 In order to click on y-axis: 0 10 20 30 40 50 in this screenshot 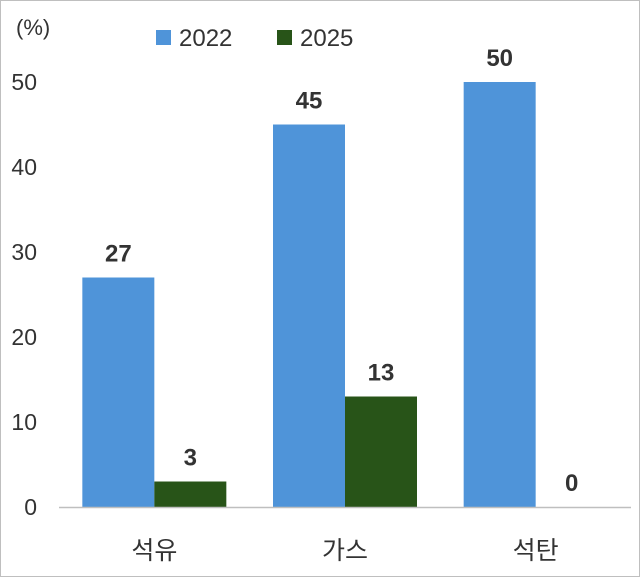, I will do `click(24, 294)`.